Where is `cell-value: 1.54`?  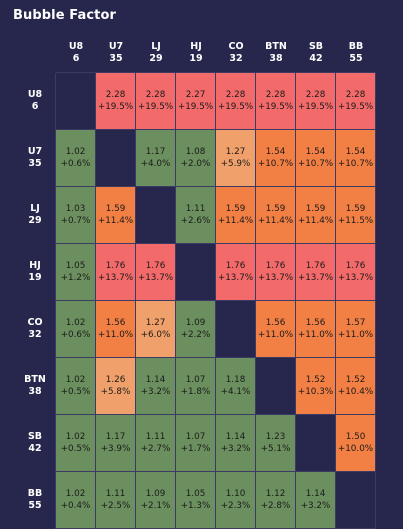
cell-value: 1.54 is located at coordinates (355, 152).